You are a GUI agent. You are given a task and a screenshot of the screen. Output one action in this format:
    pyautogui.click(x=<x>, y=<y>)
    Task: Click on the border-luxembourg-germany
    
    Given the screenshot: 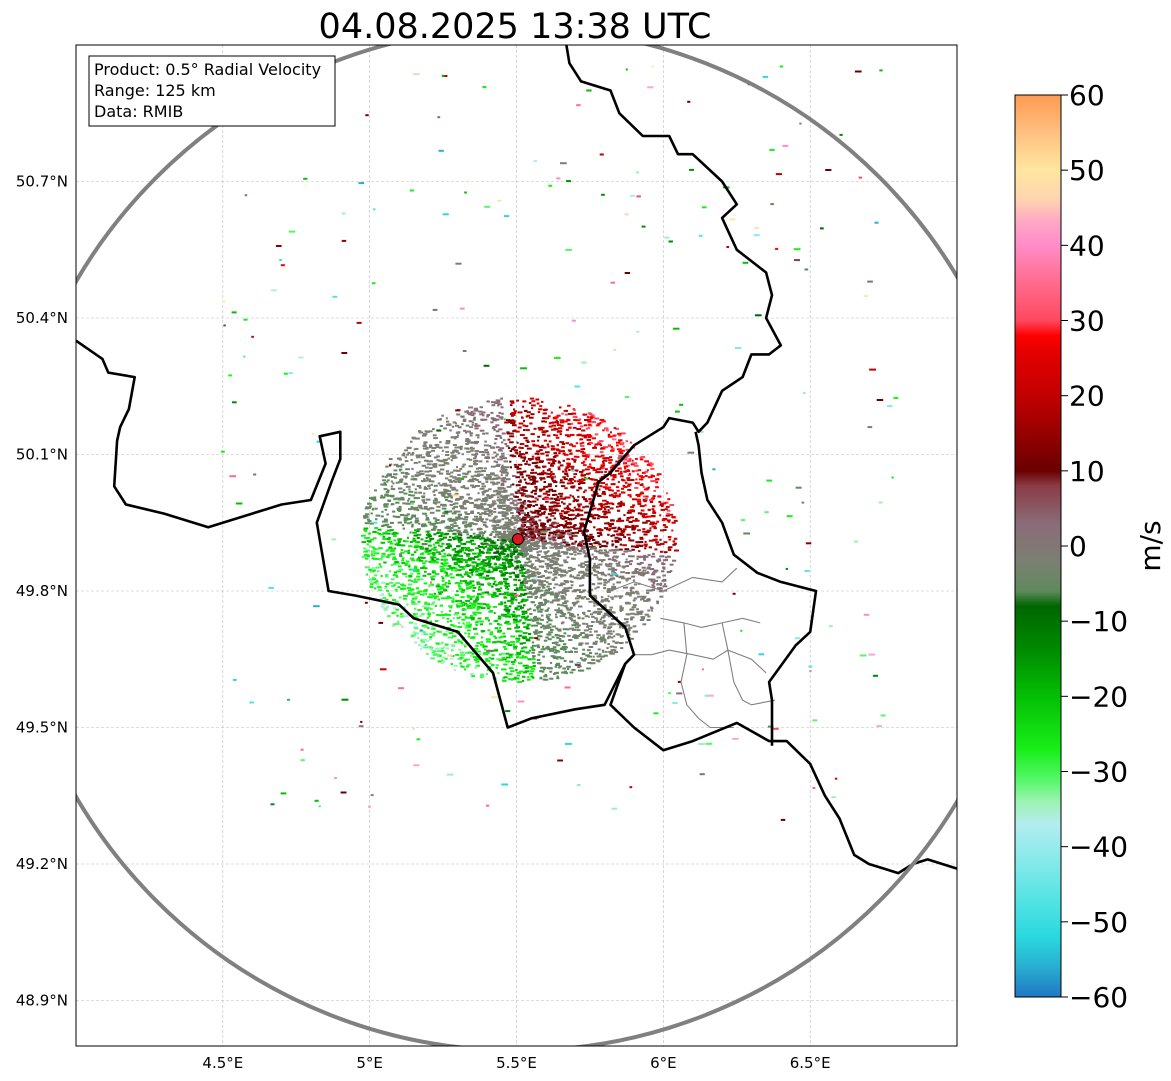 What is the action you would take?
    pyautogui.click(x=756, y=588)
    